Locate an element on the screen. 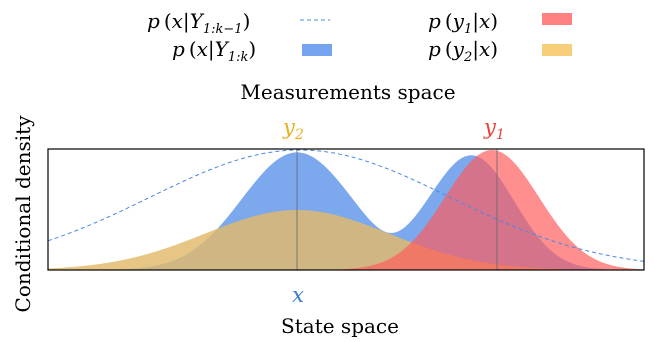  legend-swatch-likelihood-y2 is located at coordinates (557, 50).